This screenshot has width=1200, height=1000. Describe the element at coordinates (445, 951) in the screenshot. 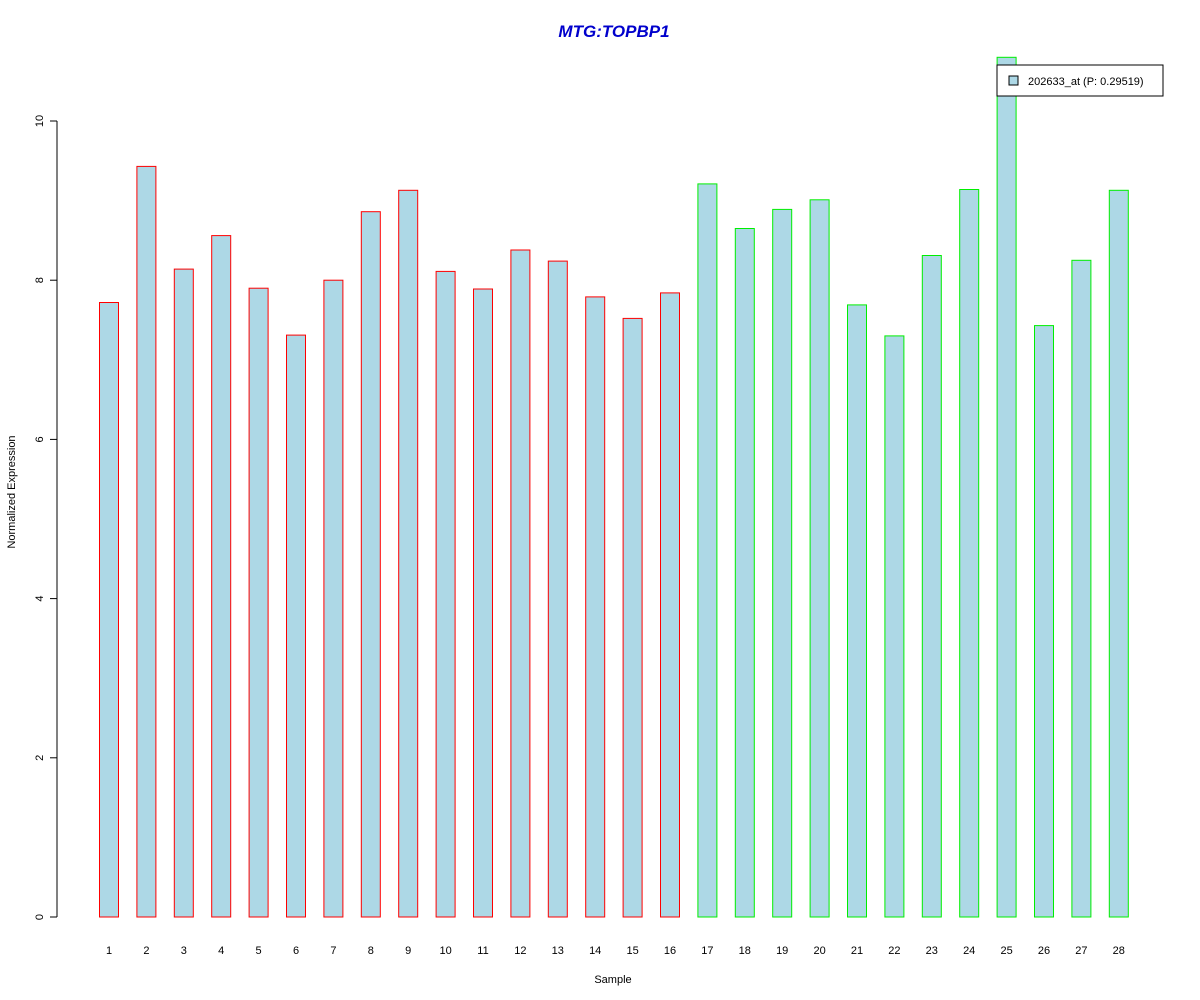

I see `x-tick-label-10: 10` at that location.